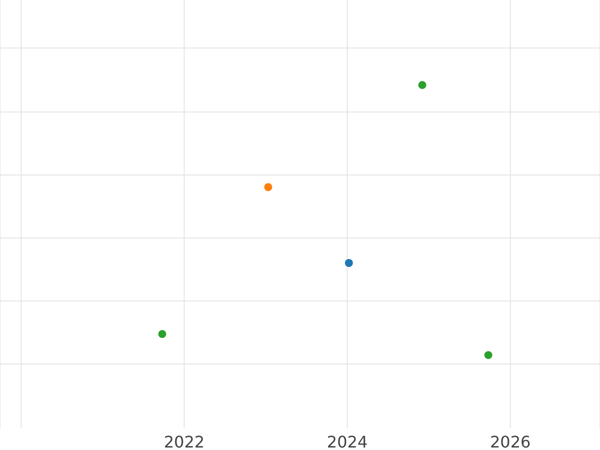 The width and height of the screenshot is (600, 450). Describe the element at coordinates (184, 441) in the screenshot. I see `x-tick-label: 2022` at that location.